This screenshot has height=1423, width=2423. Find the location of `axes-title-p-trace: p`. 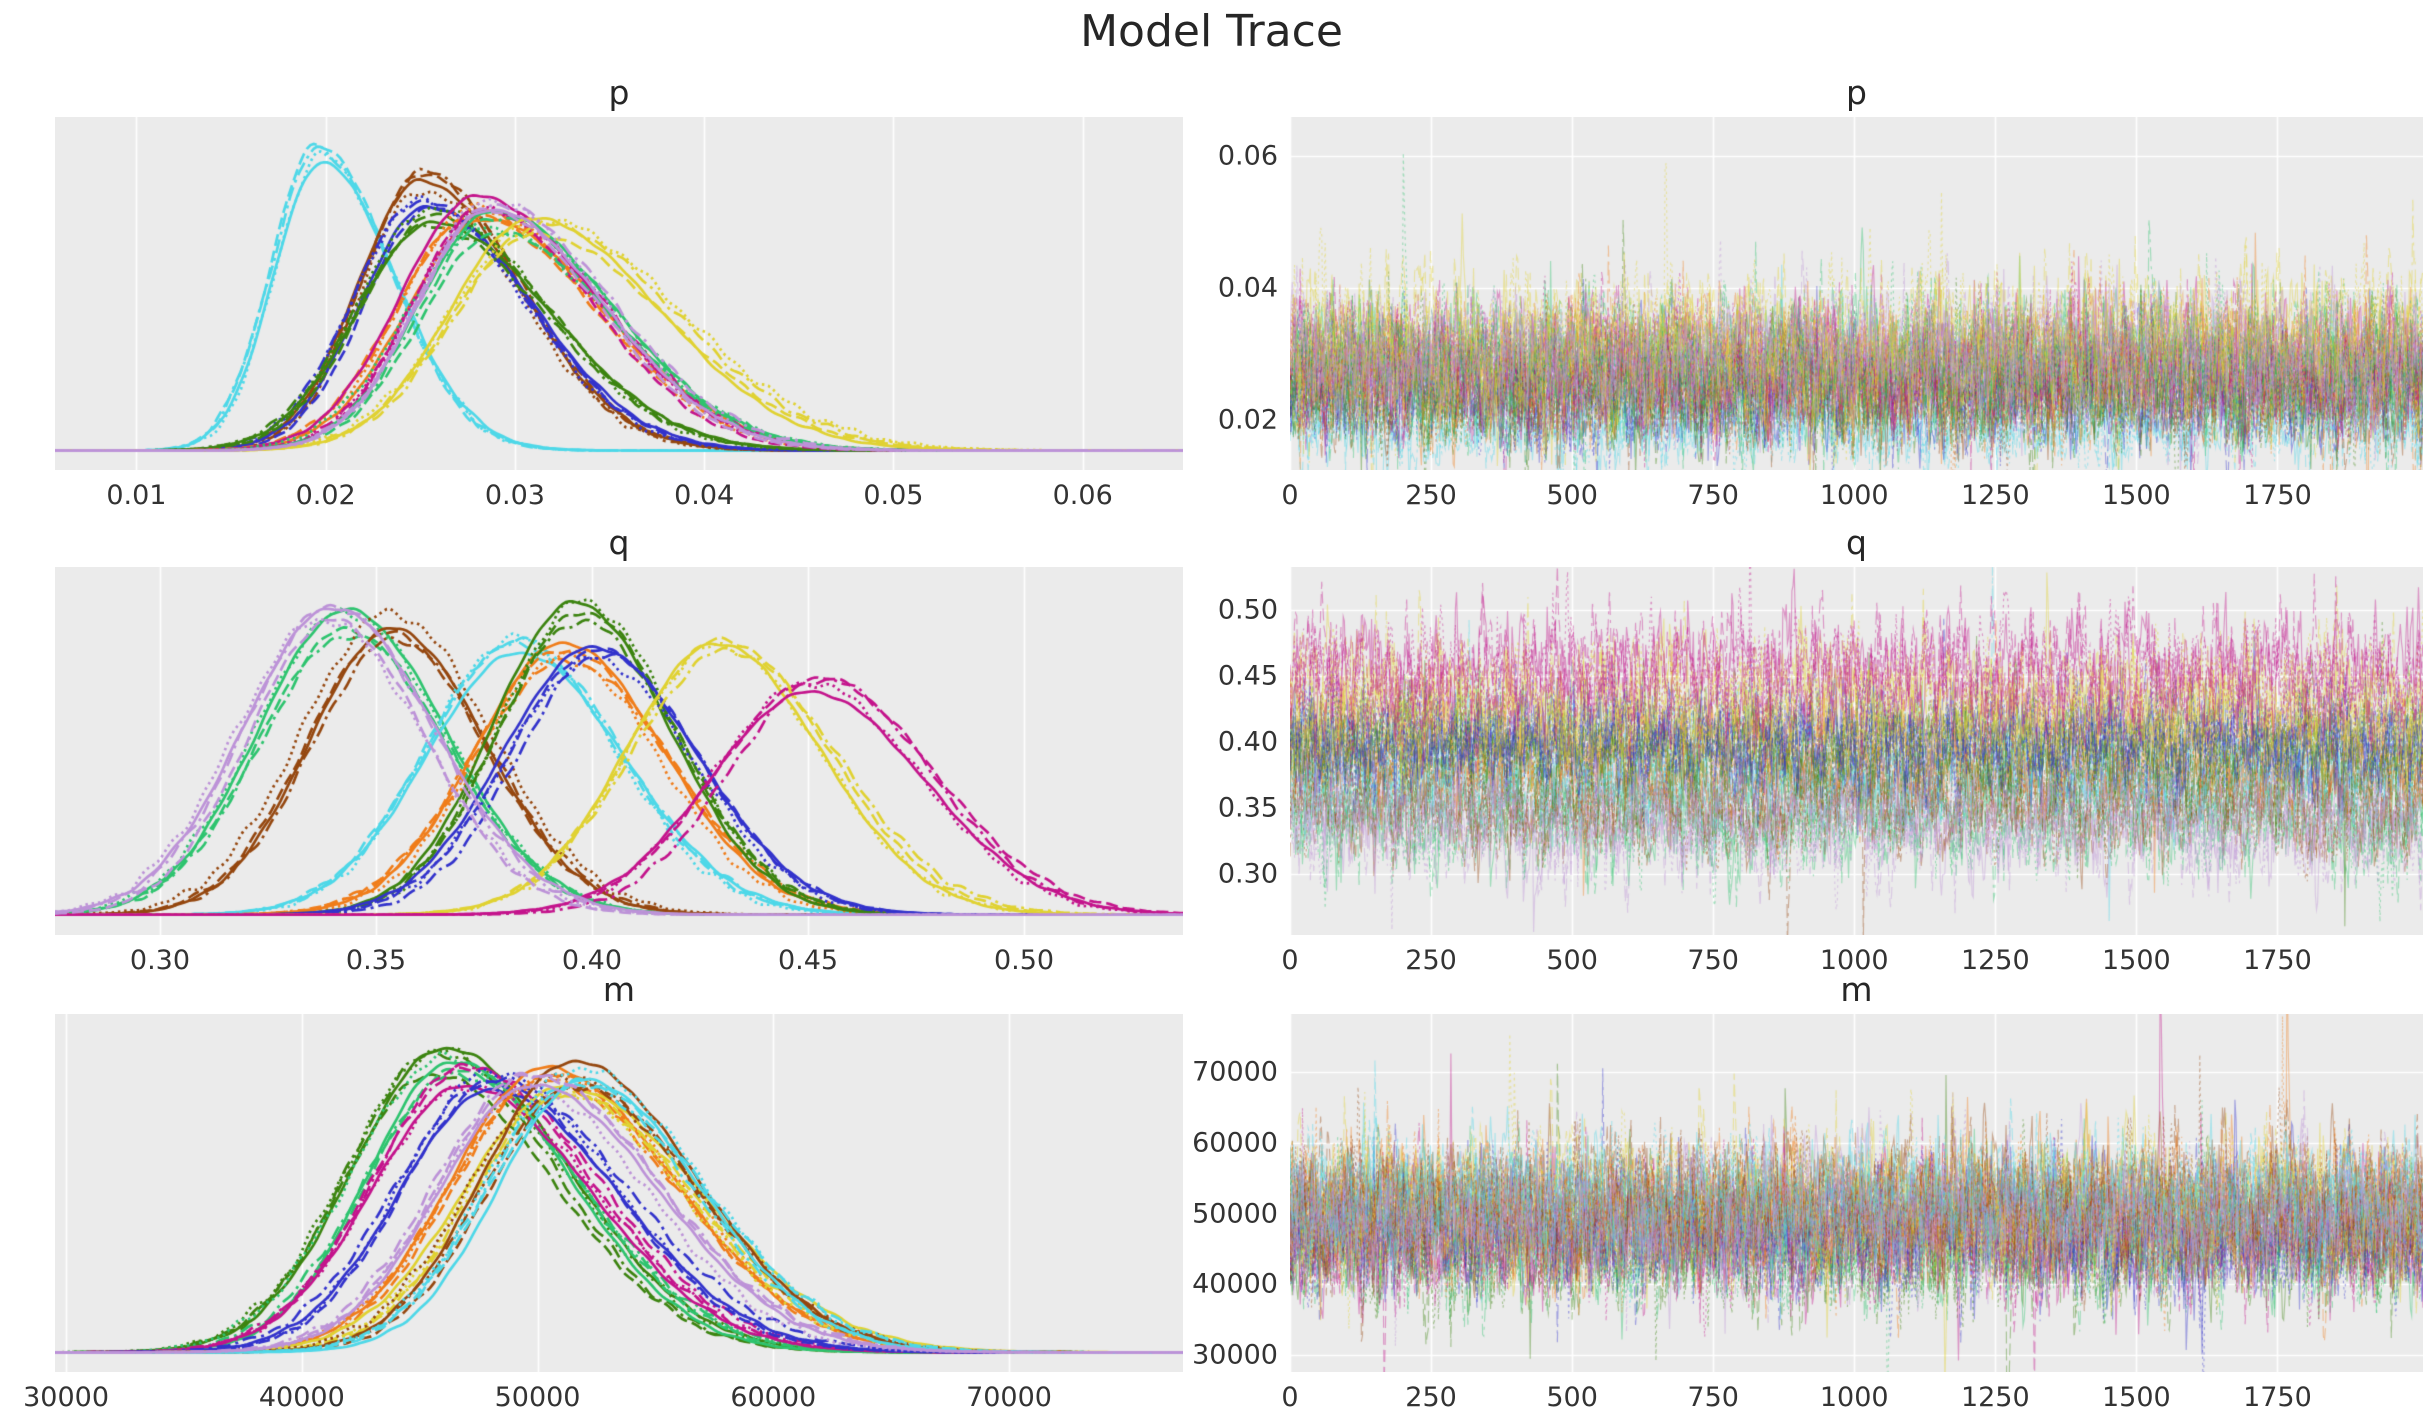

axes-title-p-trace: p is located at coordinates (1856, 92).